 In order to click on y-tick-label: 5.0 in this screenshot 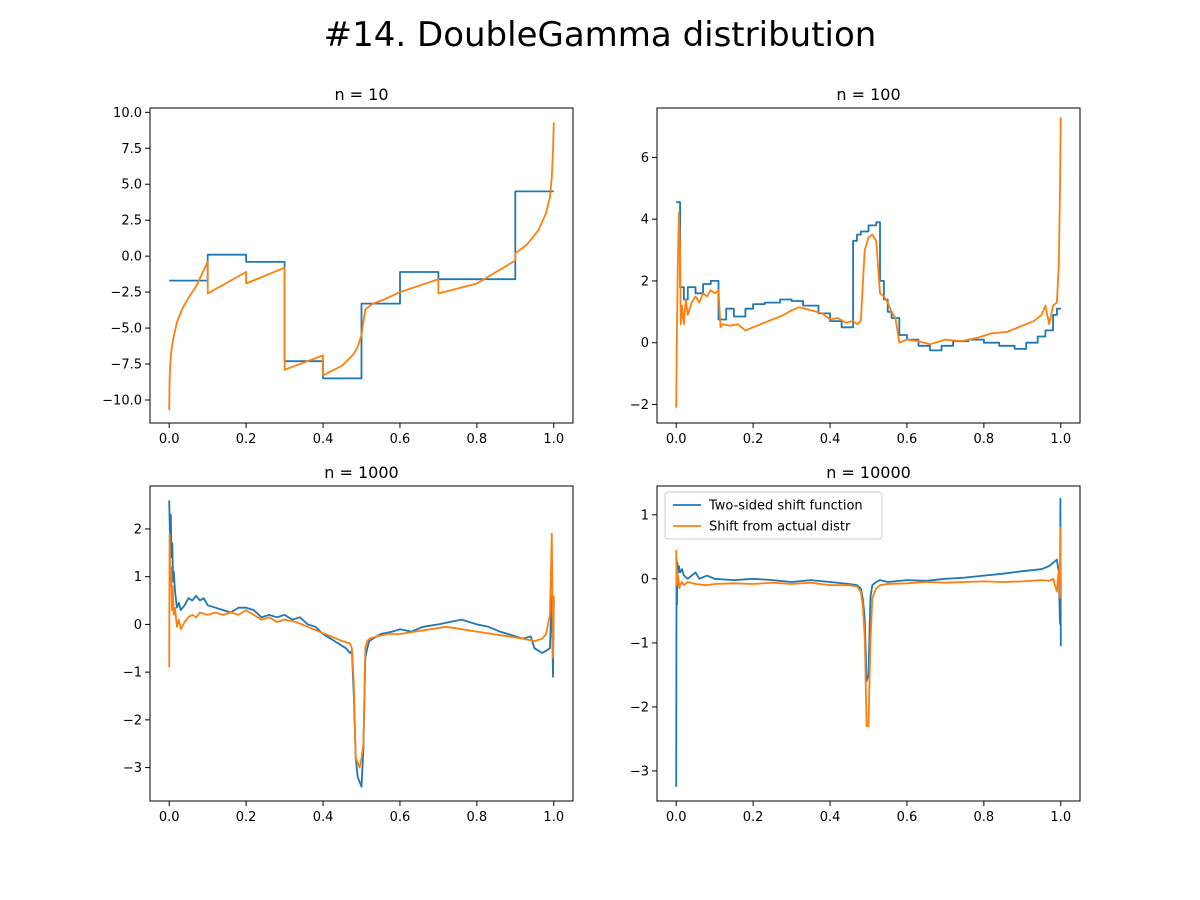, I will do `click(131, 185)`.